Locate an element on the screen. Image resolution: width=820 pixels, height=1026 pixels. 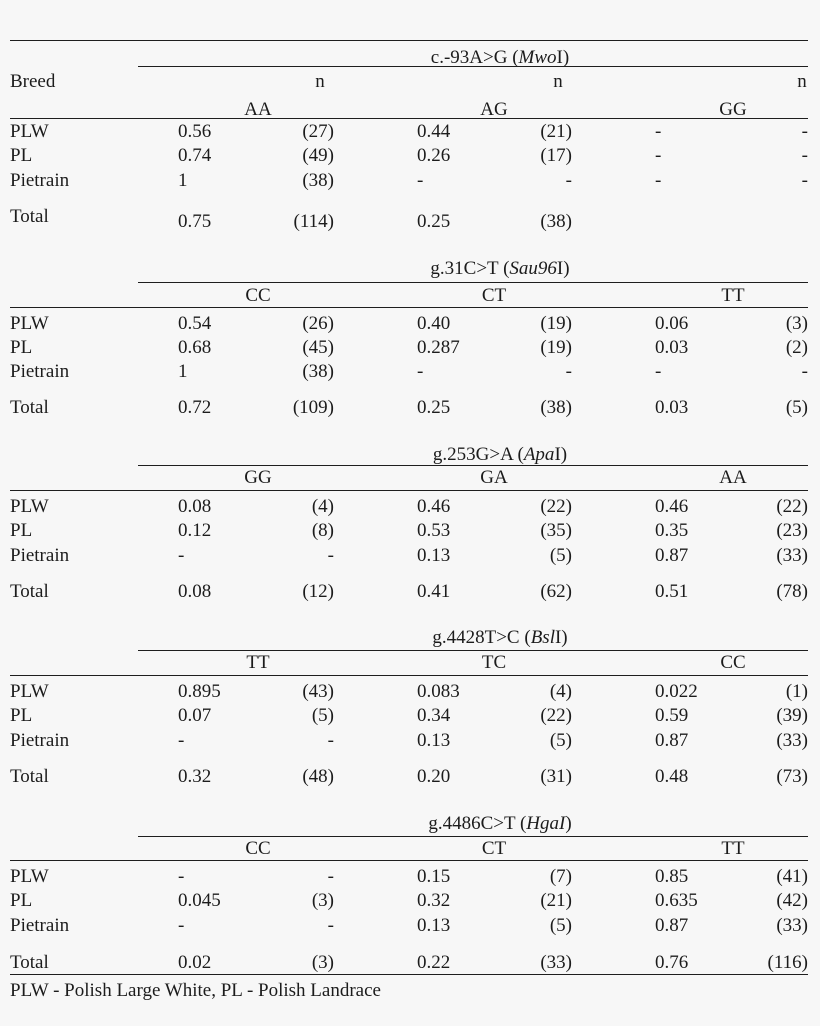
frequency-cell: 0.287 is located at coordinates (438, 347).